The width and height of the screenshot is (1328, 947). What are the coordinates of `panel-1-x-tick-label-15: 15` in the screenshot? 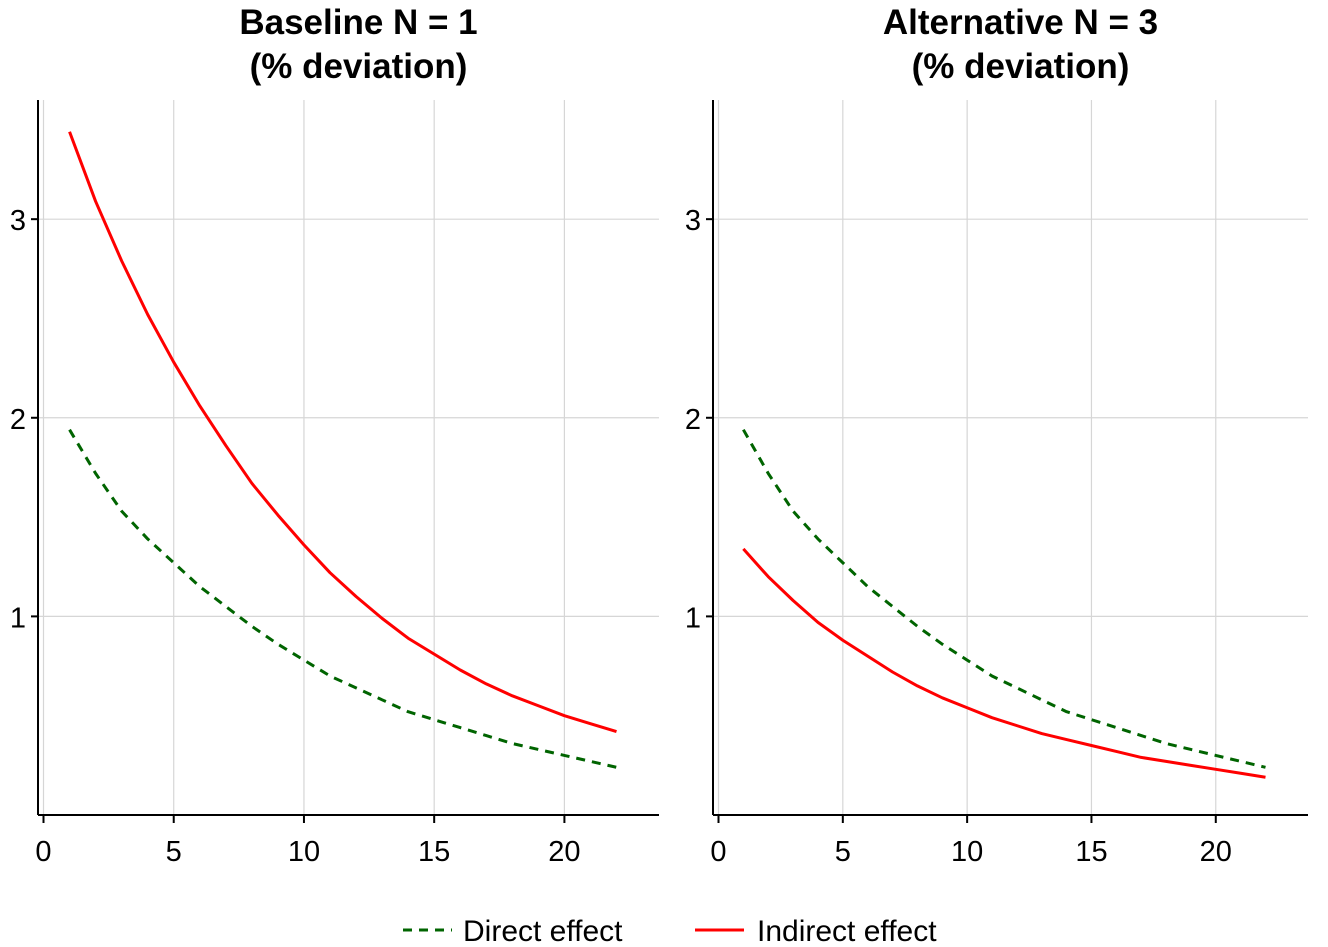 It's located at (434, 852).